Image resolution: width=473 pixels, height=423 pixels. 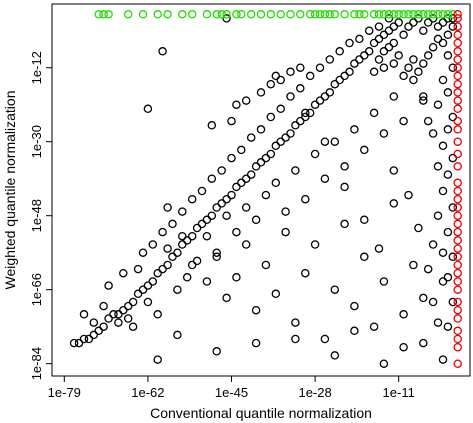 I want to click on x-tick-label: 1e-28, so click(x=314, y=392).